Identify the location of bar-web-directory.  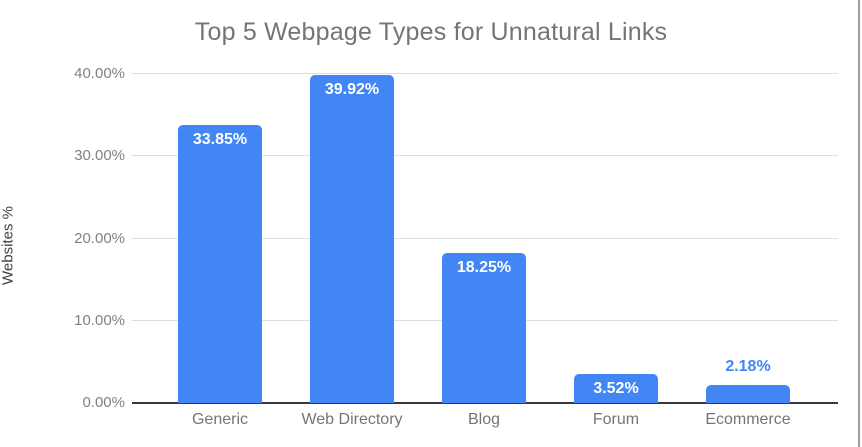
(352, 238).